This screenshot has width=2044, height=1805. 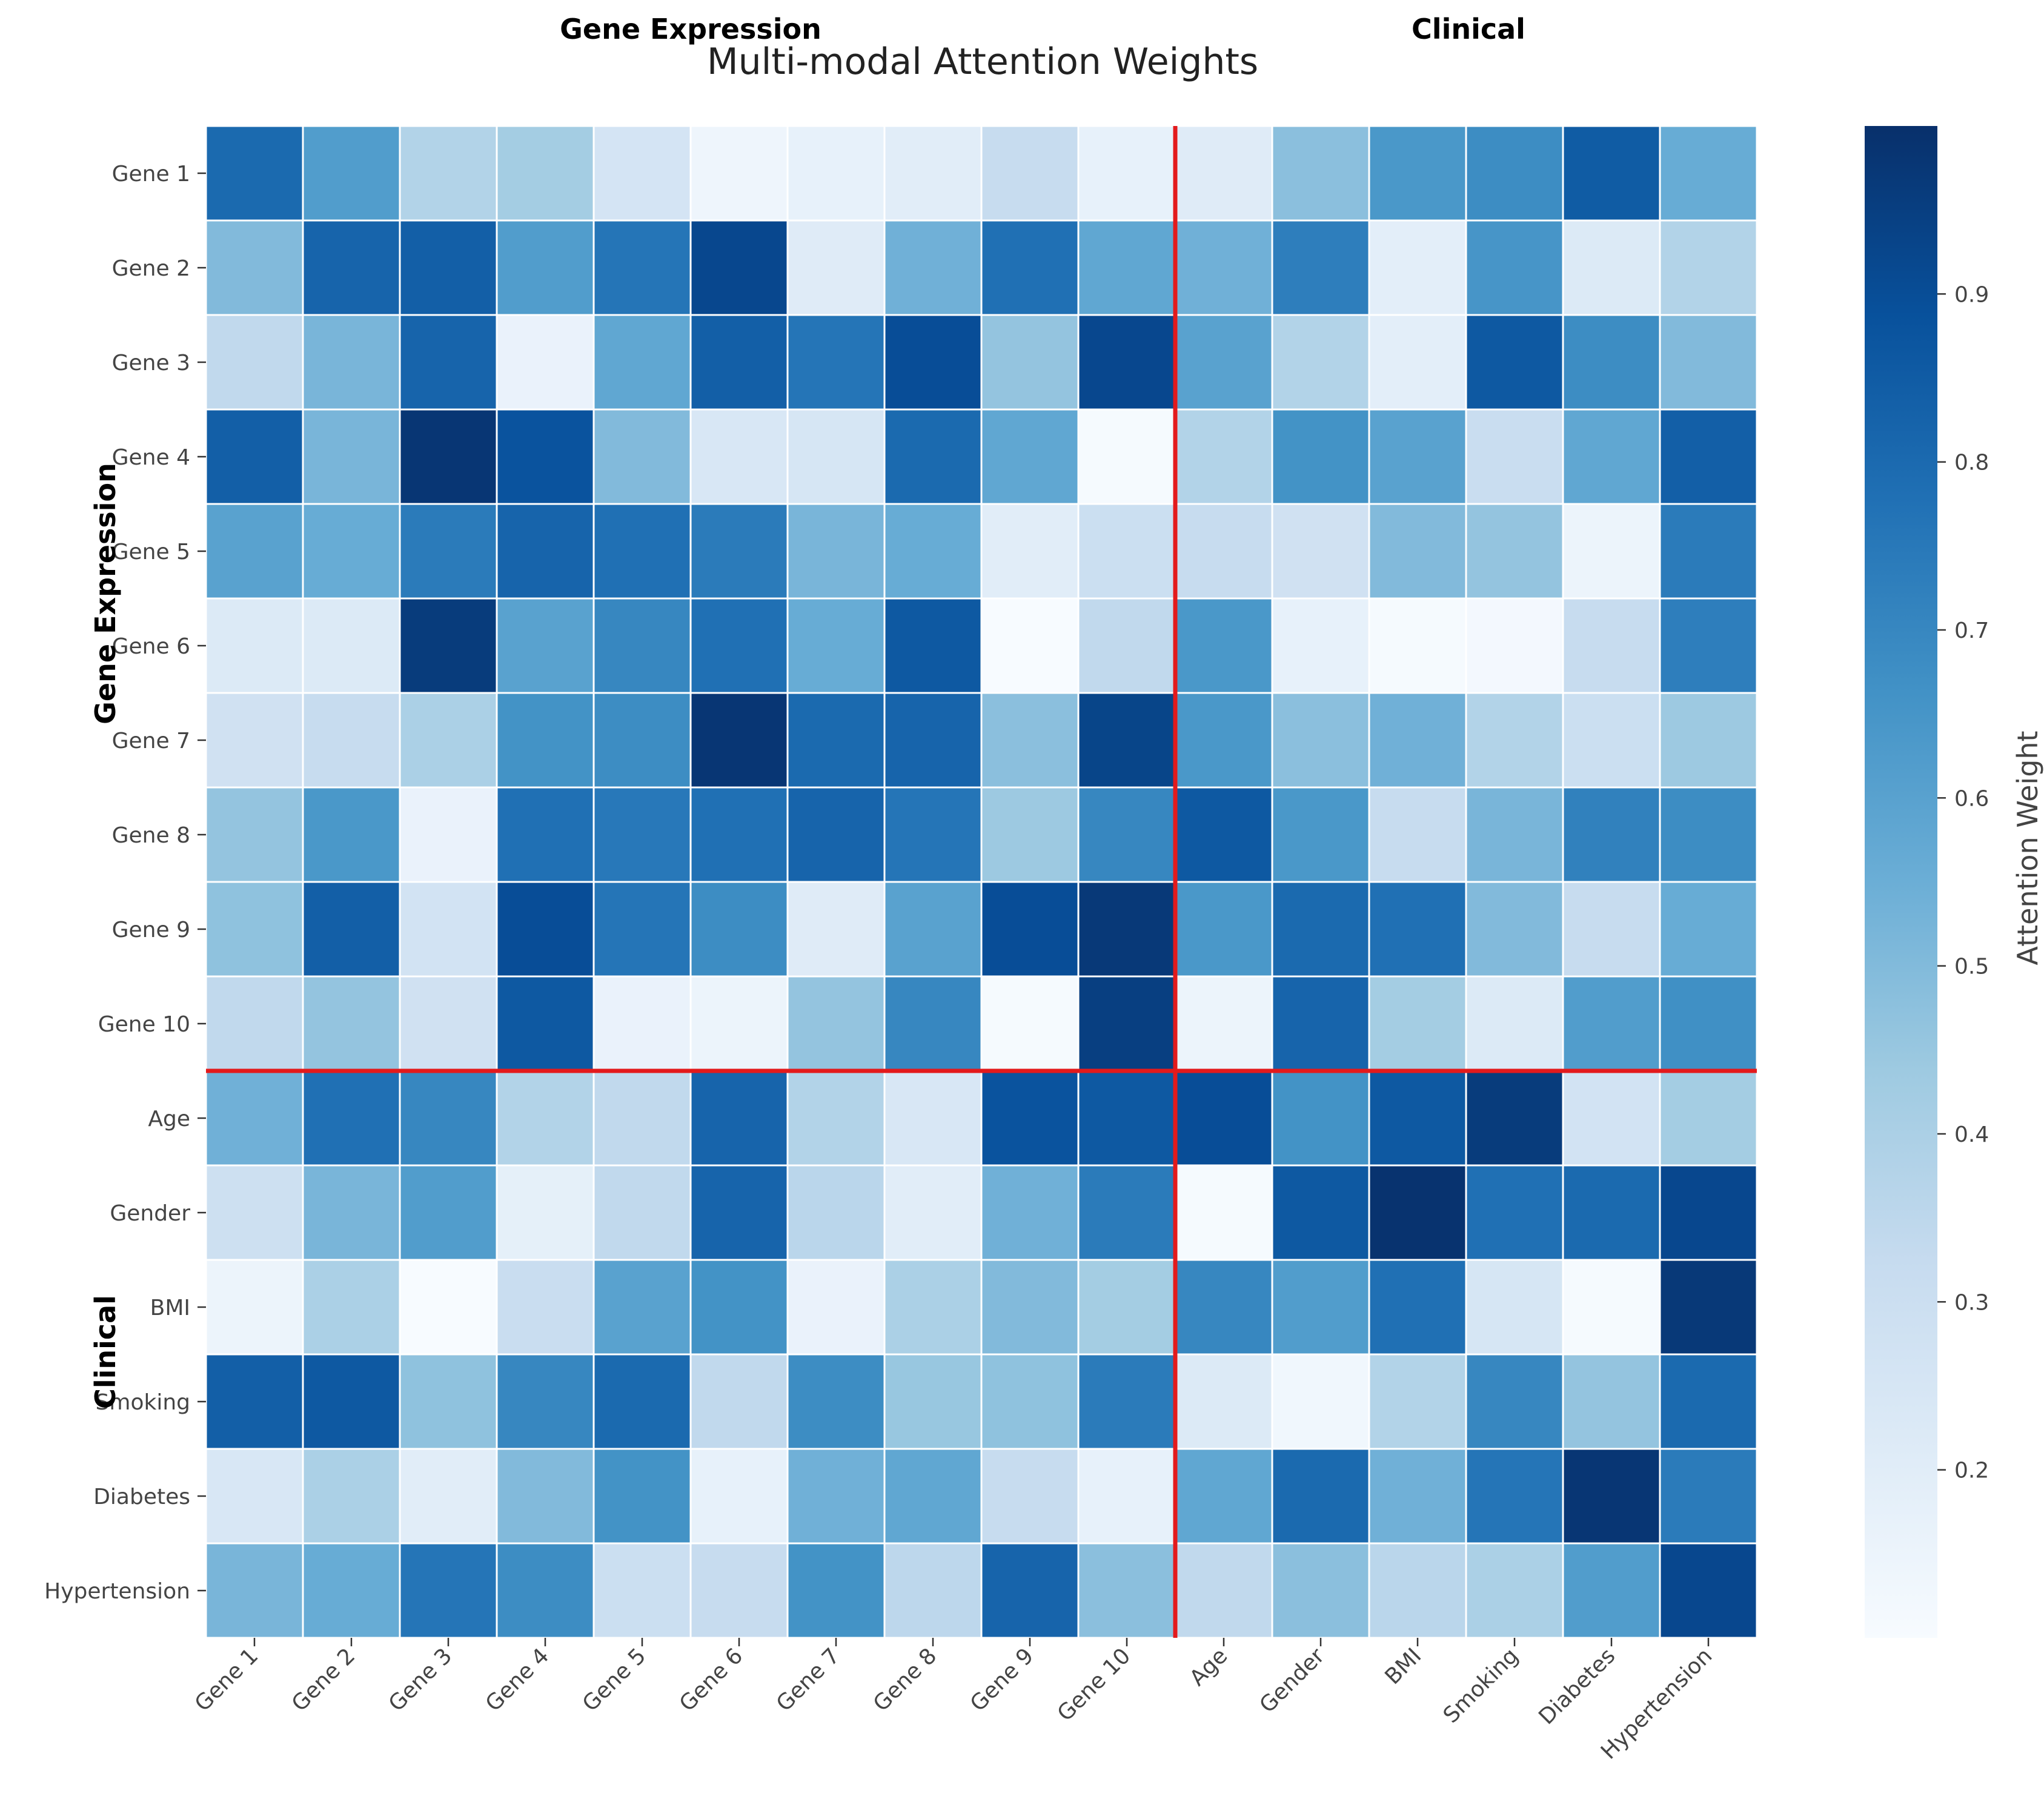 What do you see at coordinates (1002, 1679) in the screenshot?
I see `column-label: Gene 9` at bounding box center [1002, 1679].